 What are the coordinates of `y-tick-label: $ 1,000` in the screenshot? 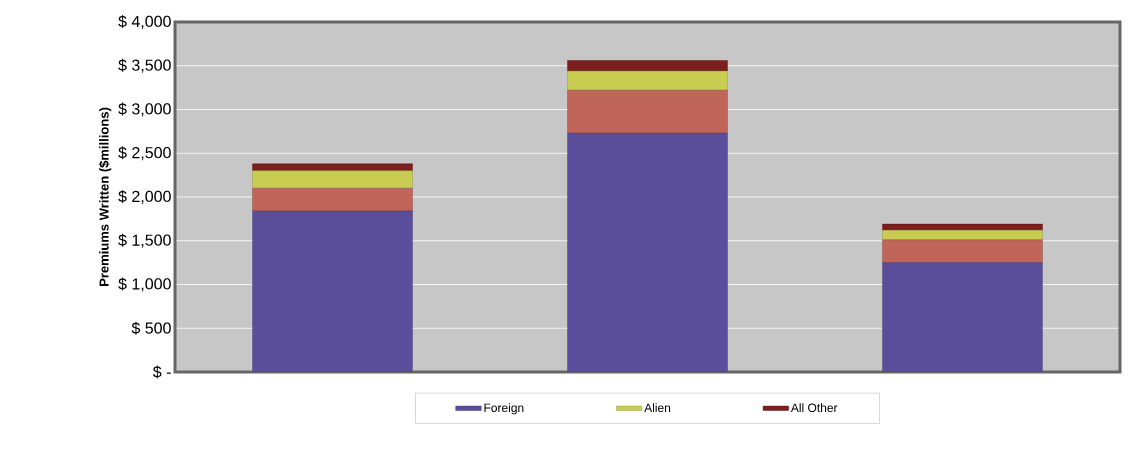 It's located at (144, 284).